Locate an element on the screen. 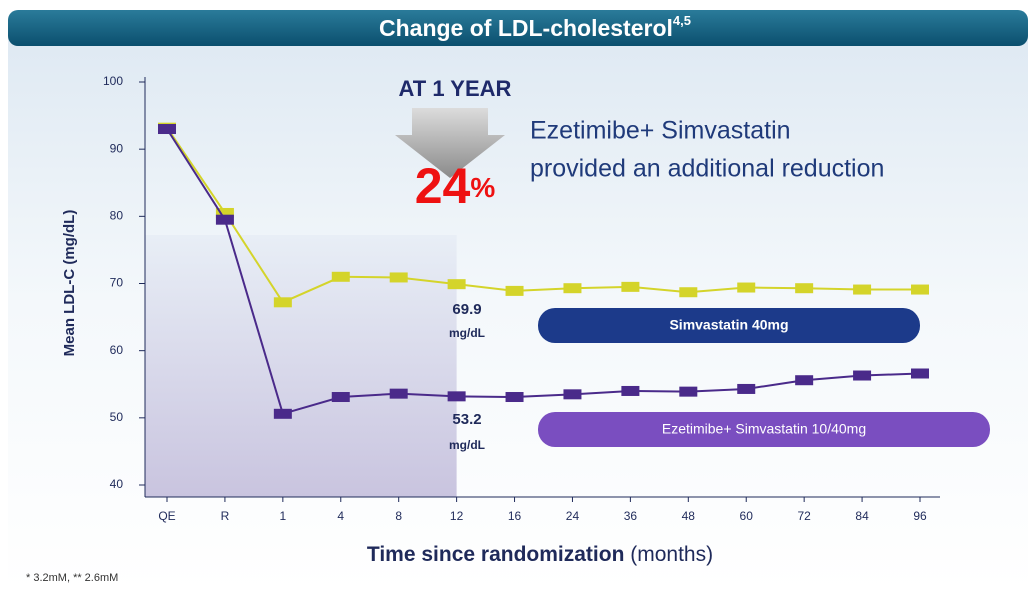 The height and width of the screenshot is (593, 1032). y-tick-label: 40 is located at coordinates (117, 484).